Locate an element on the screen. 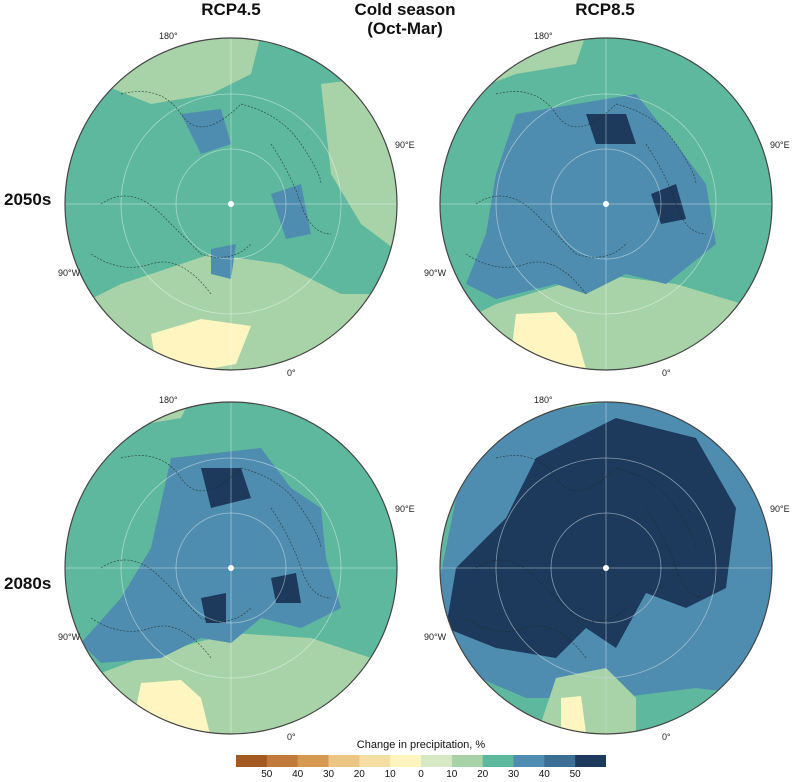 This screenshot has width=800, height=782. colorbar-ticks: 50 40 30 20 10 0 10 20 30 40 50 is located at coordinates (421, 775).